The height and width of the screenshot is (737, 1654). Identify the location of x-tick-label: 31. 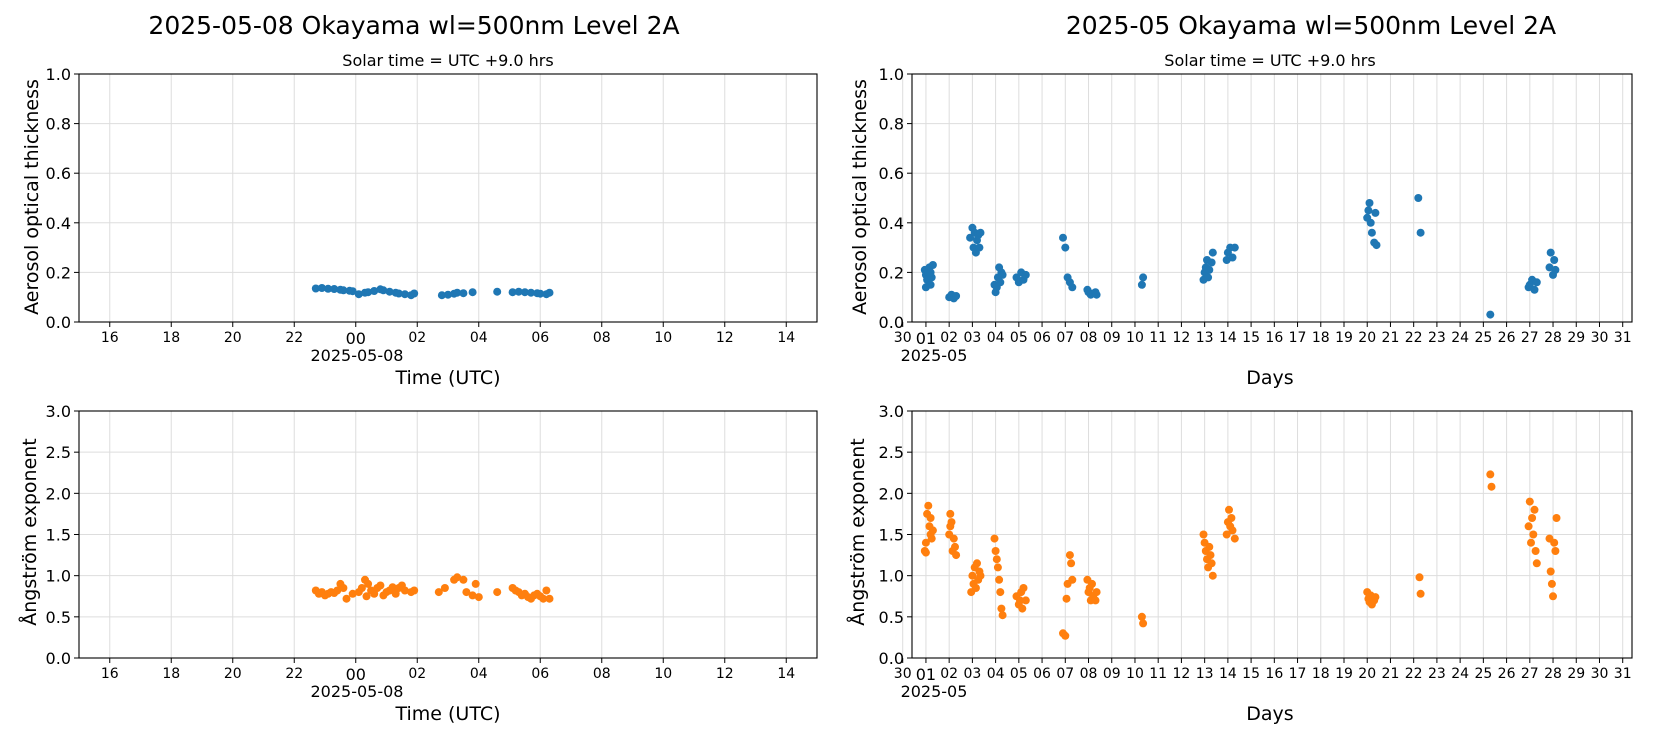
(1623, 338).